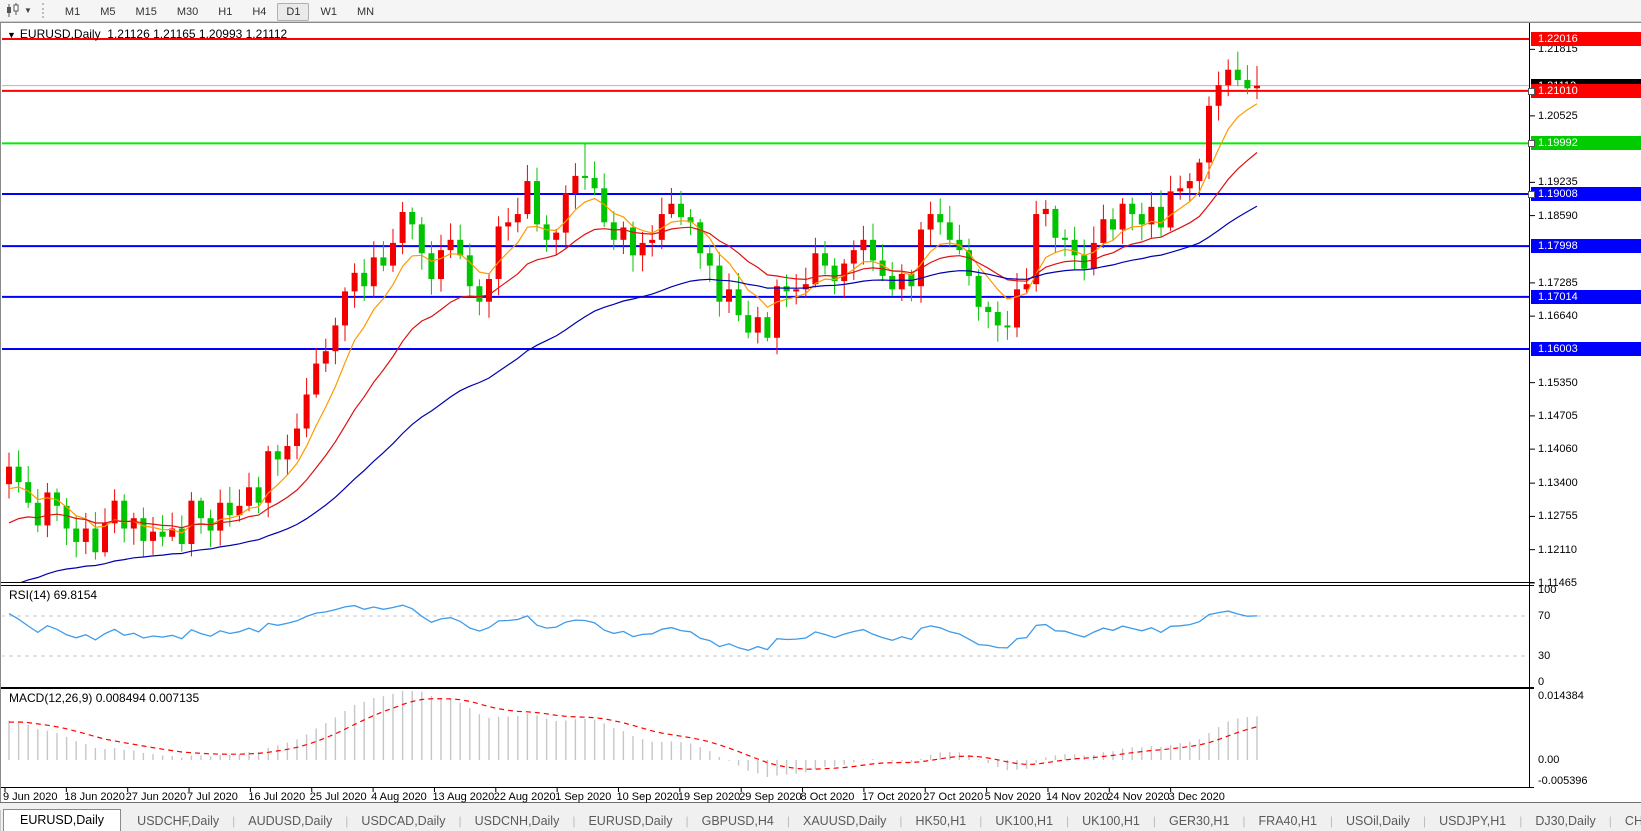  Describe the element at coordinates (517, 821) in the screenshot. I see `tab-usdcnh-daily: USDCNH,Daily` at that location.